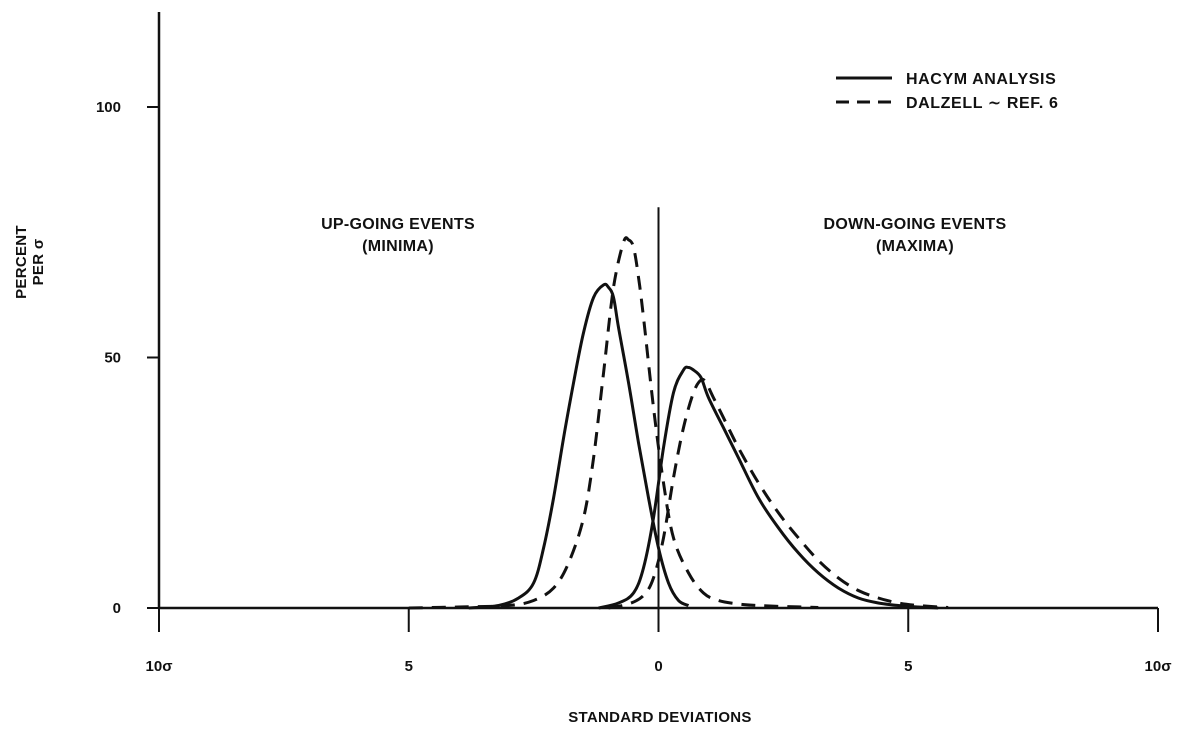 The height and width of the screenshot is (732, 1184). I want to click on y-axis-title-line-1: PERCENT, so click(21, 262).